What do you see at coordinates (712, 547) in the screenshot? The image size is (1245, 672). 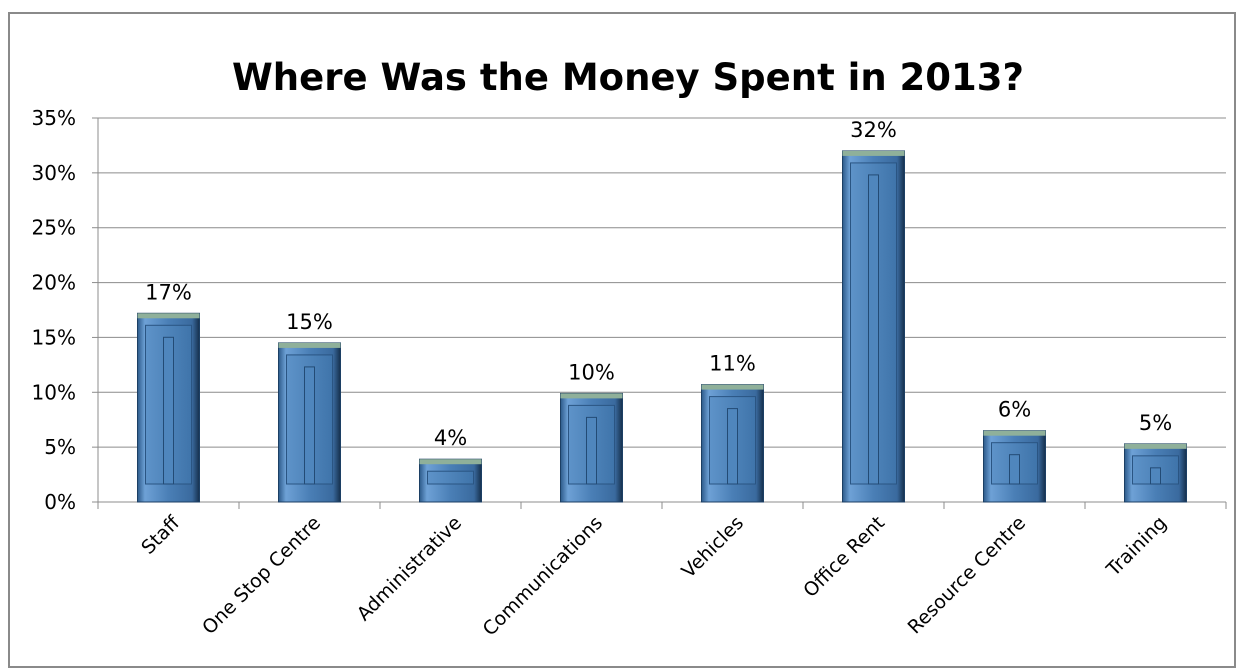 I see `x-category-label: Vehicles` at bounding box center [712, 547].